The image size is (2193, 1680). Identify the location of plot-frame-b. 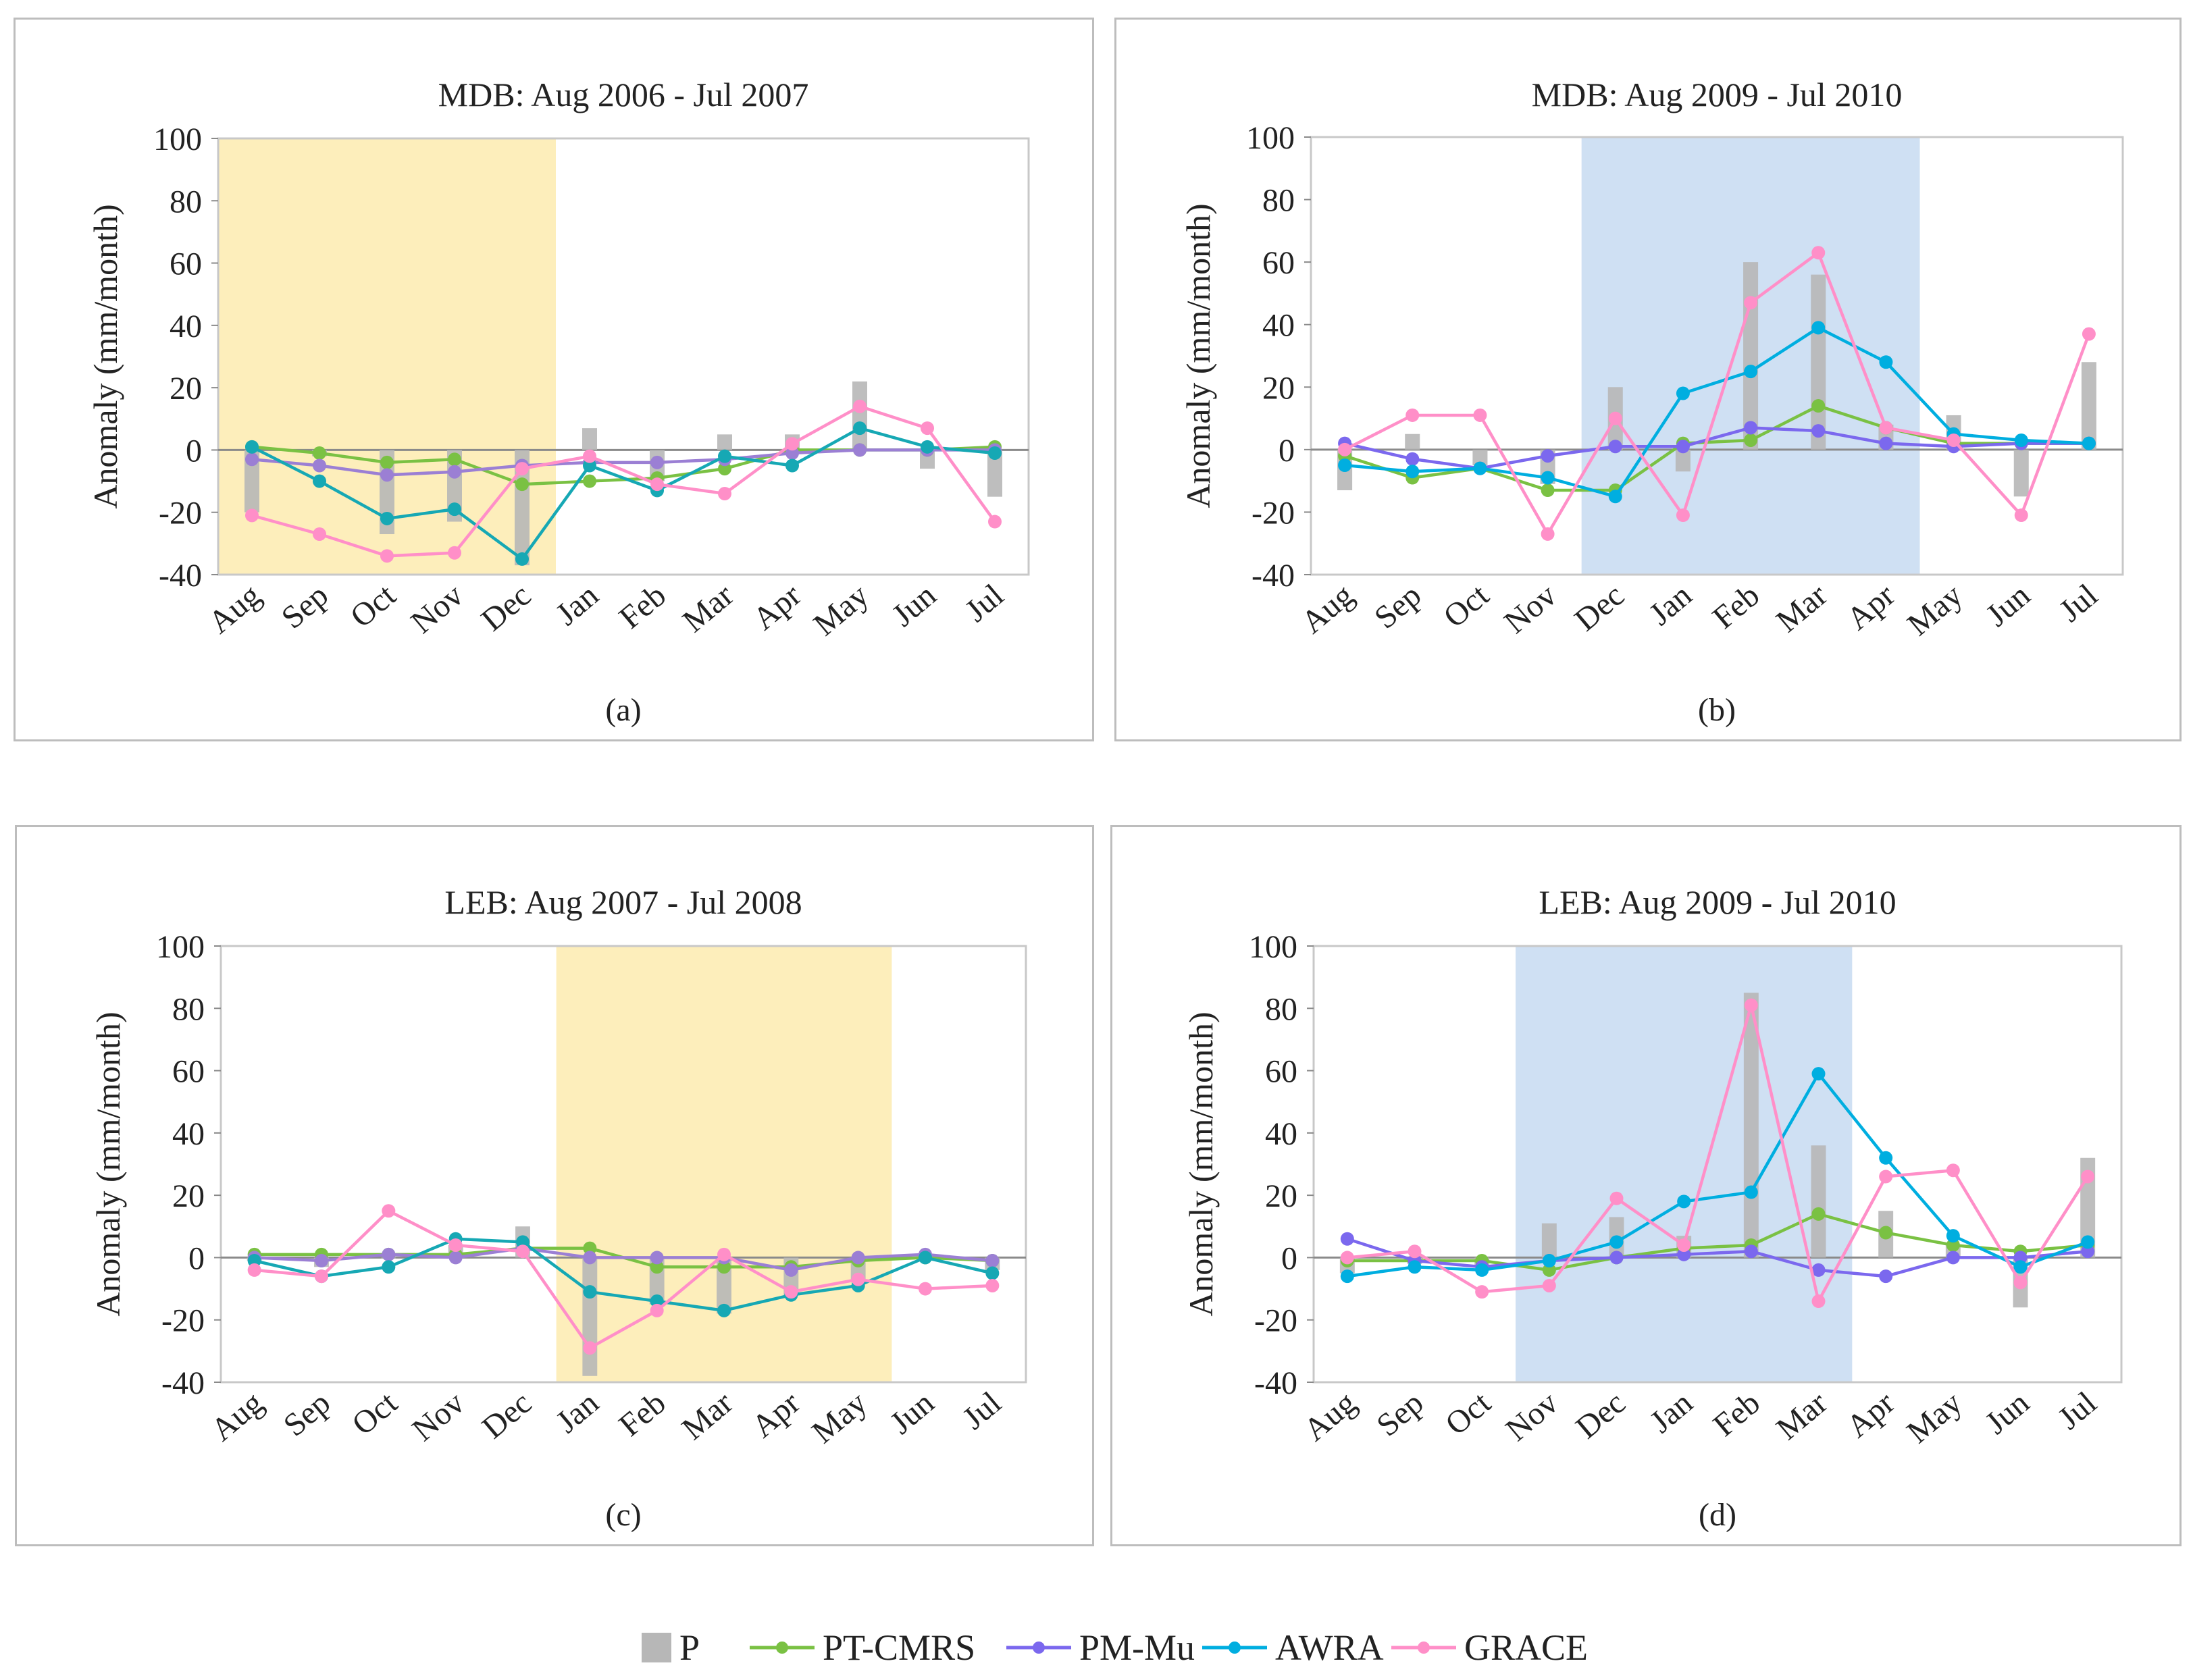
(1717, 356).